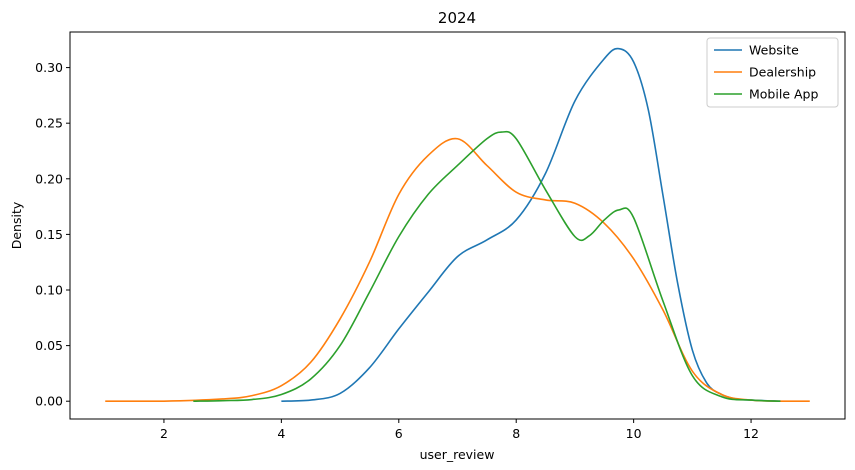 The image size is (855, 470). I want to click on y-axis-ticks: 0.00 0.05 0.10 0.15 0.20 0.25 0.30, so click(52, 234).